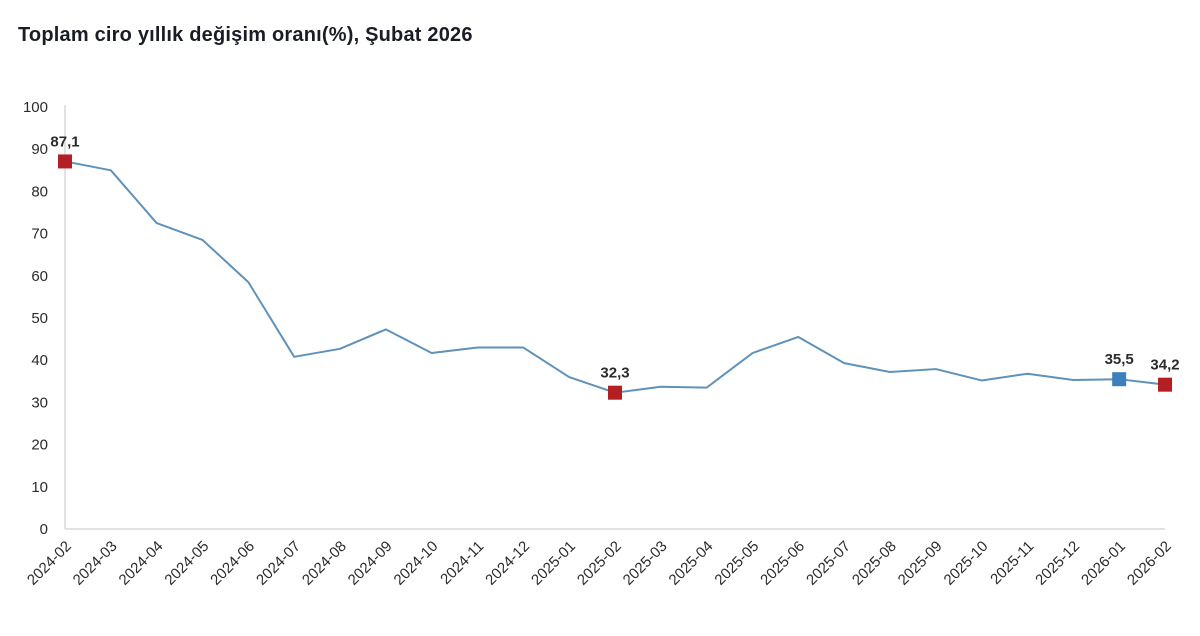 The image size is (1200, 636). Describe the element at coordinates (39, 191) in the screenshot. I see `y-tick-label: 80` at that location.